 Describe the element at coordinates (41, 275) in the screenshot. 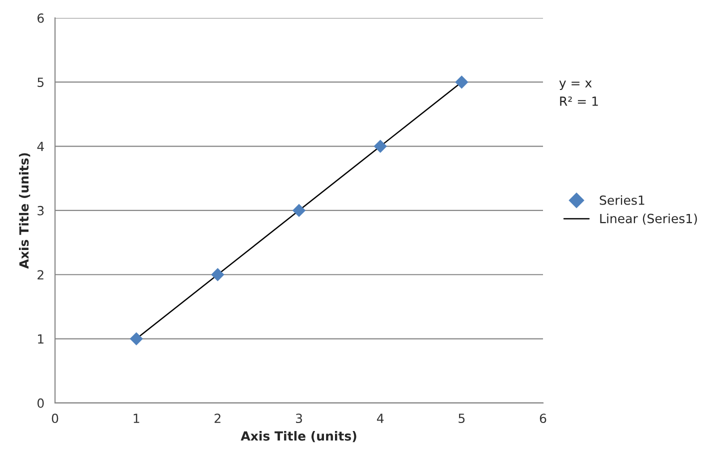

I see `y-tick-label: 2` at that location.